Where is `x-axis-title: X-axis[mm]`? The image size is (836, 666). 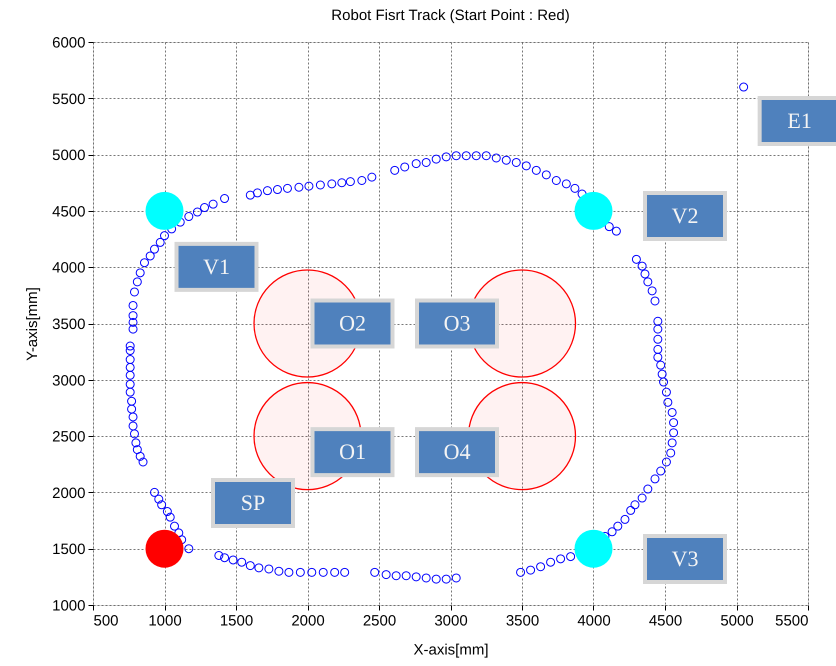 x-axis-title: X-axis[mm] is located at coordinates (451, 650).